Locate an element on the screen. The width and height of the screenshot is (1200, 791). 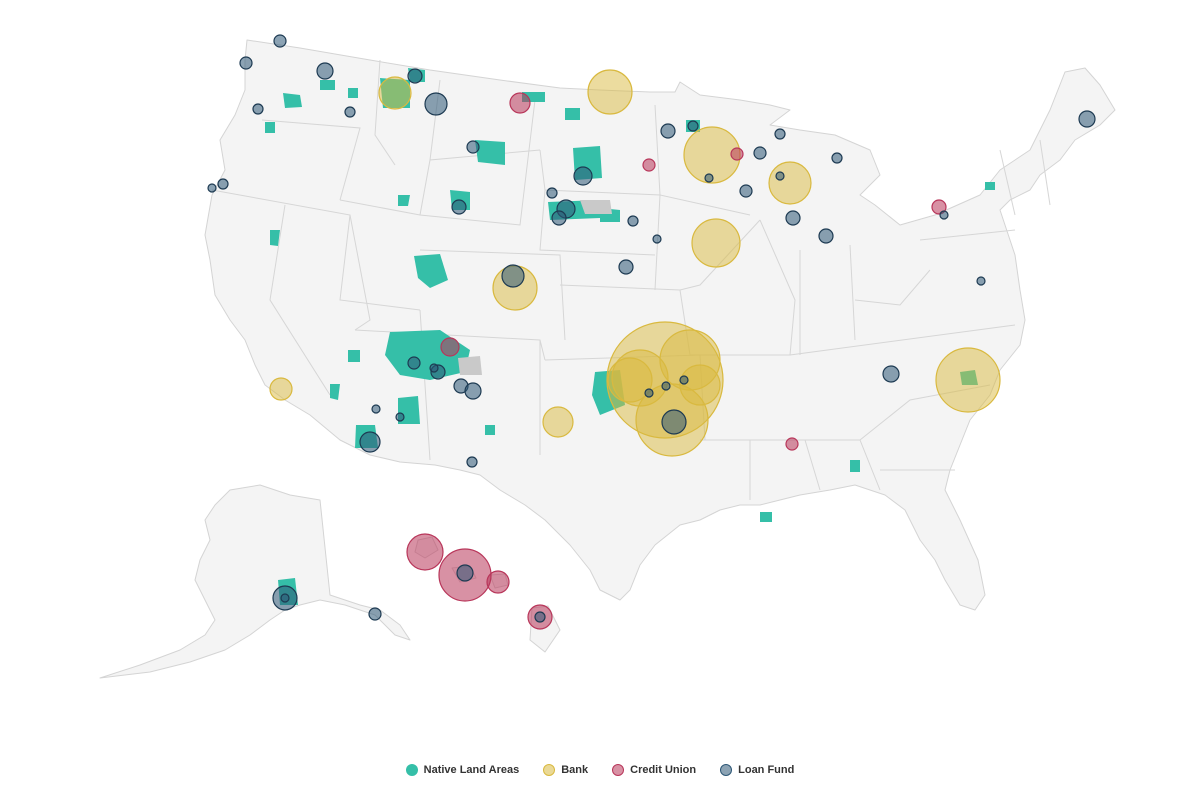
credit-union-swatch-icon is located at coordinates (618, 770).